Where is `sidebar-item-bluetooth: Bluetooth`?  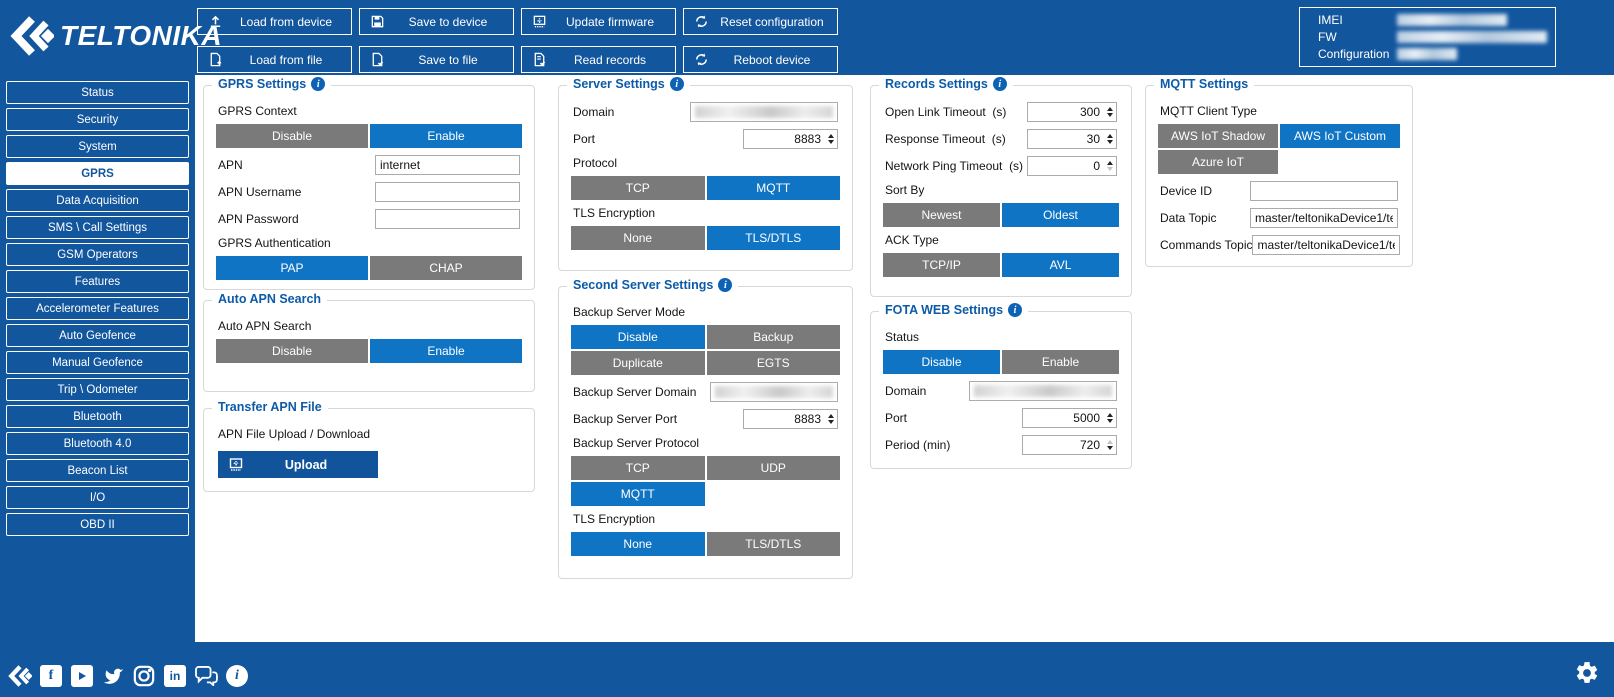
sidebar-item-bluetooth: Bluetooth is located at coordinates (97, 416).